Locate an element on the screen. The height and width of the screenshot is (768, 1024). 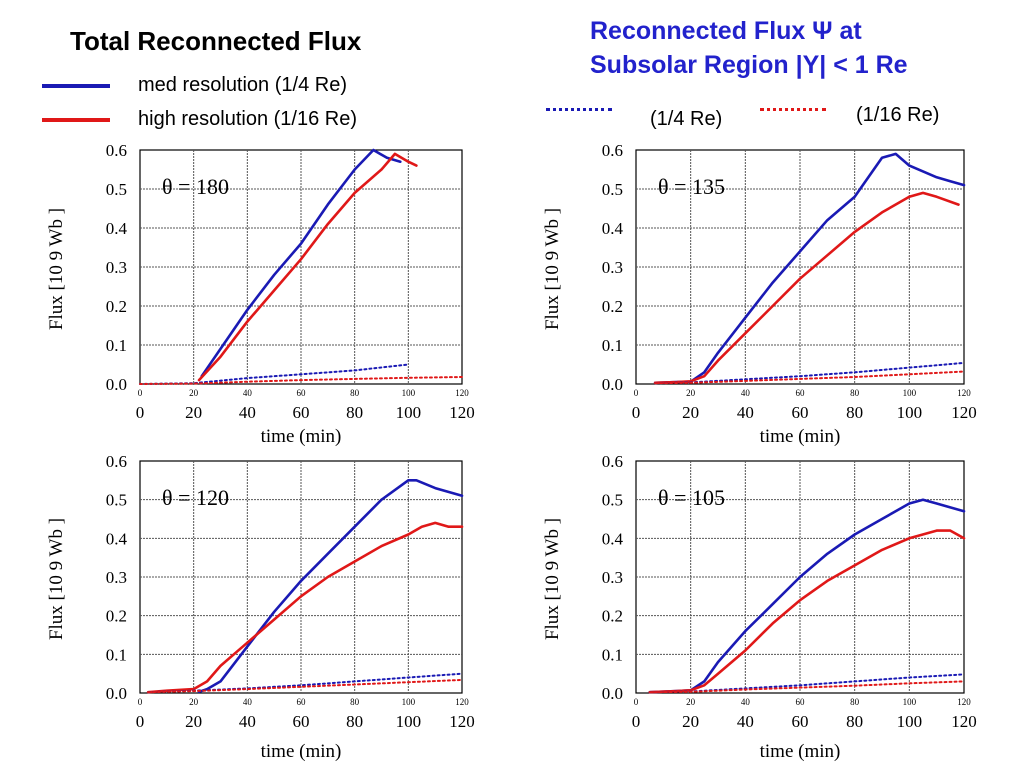
chart3-xtick-label: 80 is located at coordinates (354, 721).